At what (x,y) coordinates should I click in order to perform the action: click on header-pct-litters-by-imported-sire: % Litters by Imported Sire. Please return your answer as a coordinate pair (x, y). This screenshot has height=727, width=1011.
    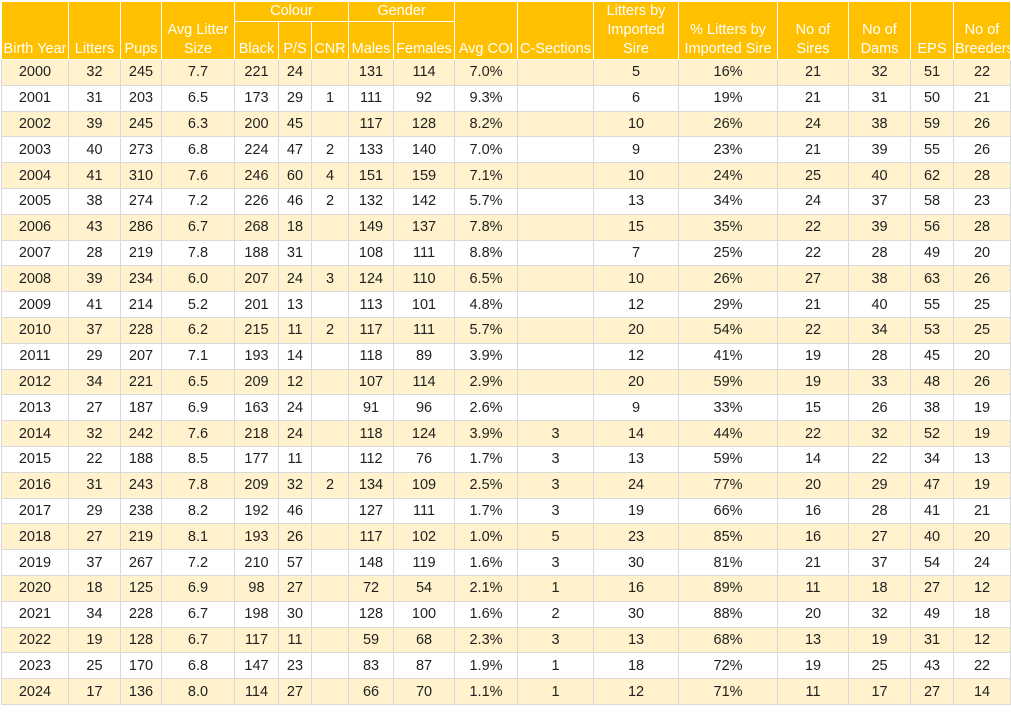
    Looking at the image, I should click on (728, 30).